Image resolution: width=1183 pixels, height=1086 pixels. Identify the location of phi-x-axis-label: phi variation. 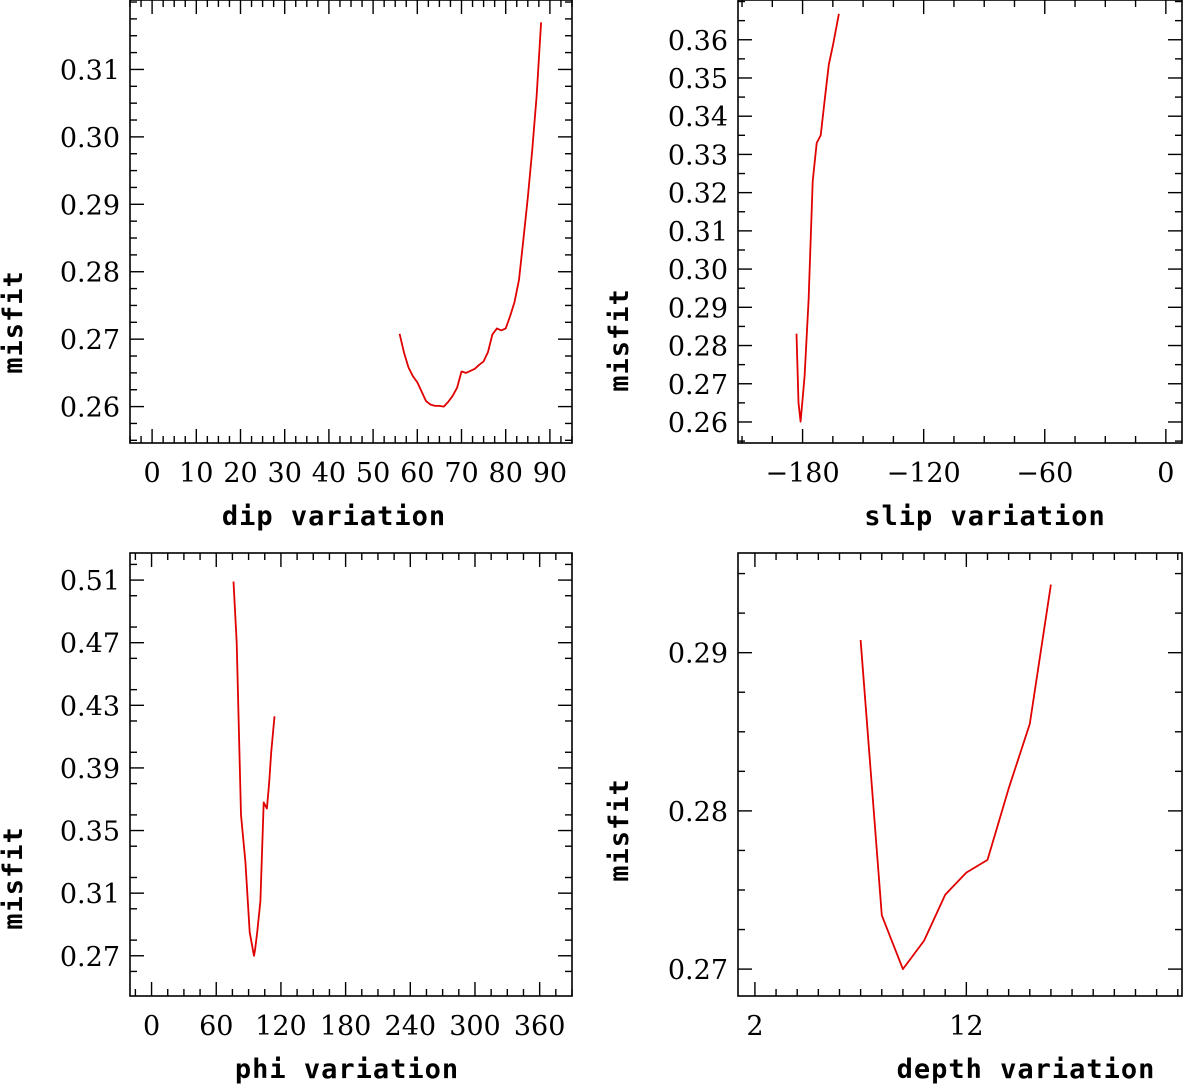
(347, 1069).